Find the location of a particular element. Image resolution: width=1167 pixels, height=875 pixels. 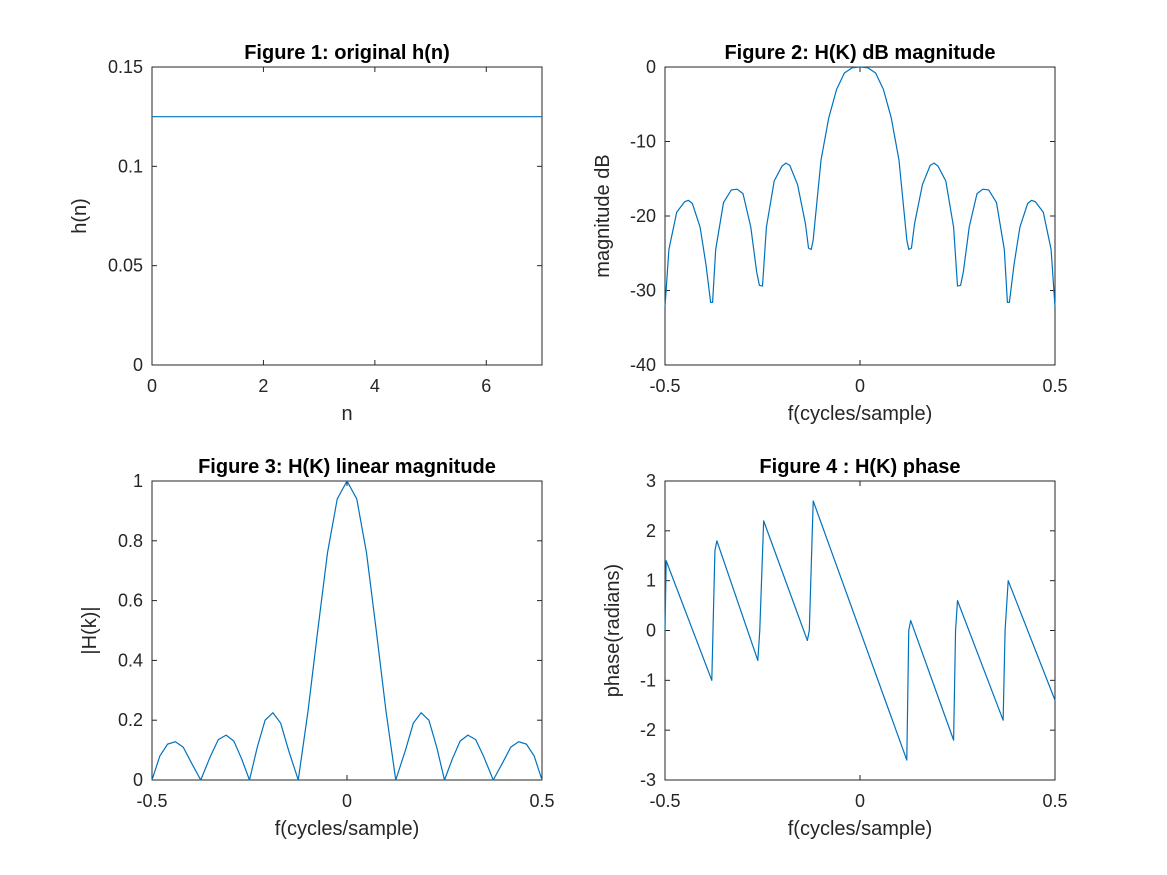

y-tick-label: 2 is located at coordinates (651, 531).